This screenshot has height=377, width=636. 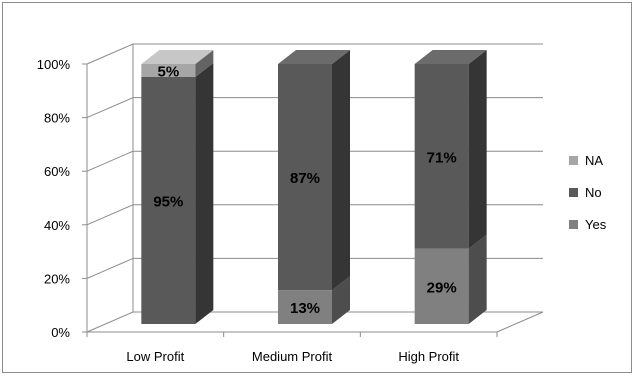 What do you see at coordinates (57, 225) in the screenshot?
I see `y-tick-label: 40%` at bounding box center [57, 225].